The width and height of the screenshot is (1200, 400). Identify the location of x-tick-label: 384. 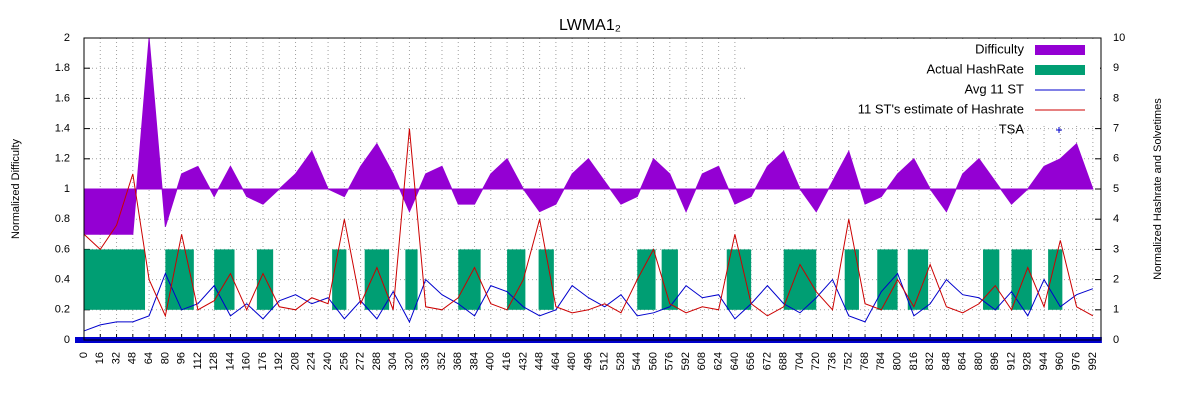
(474, 361).